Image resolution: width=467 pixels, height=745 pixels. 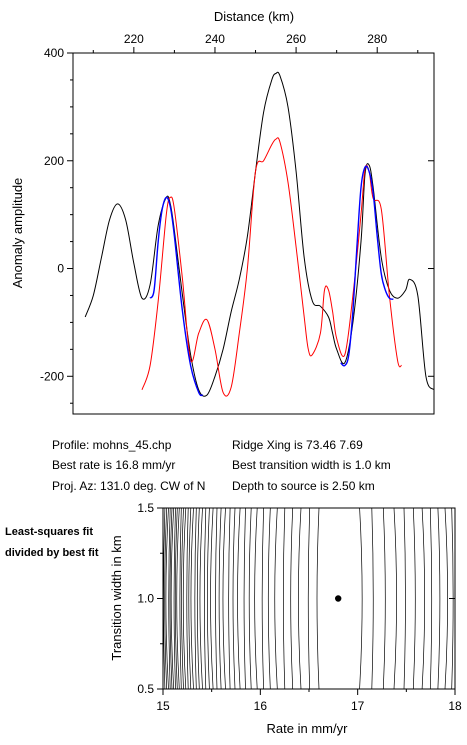 I want to click on bottom-x-tick-label: 18, so click(x=455, y=706).